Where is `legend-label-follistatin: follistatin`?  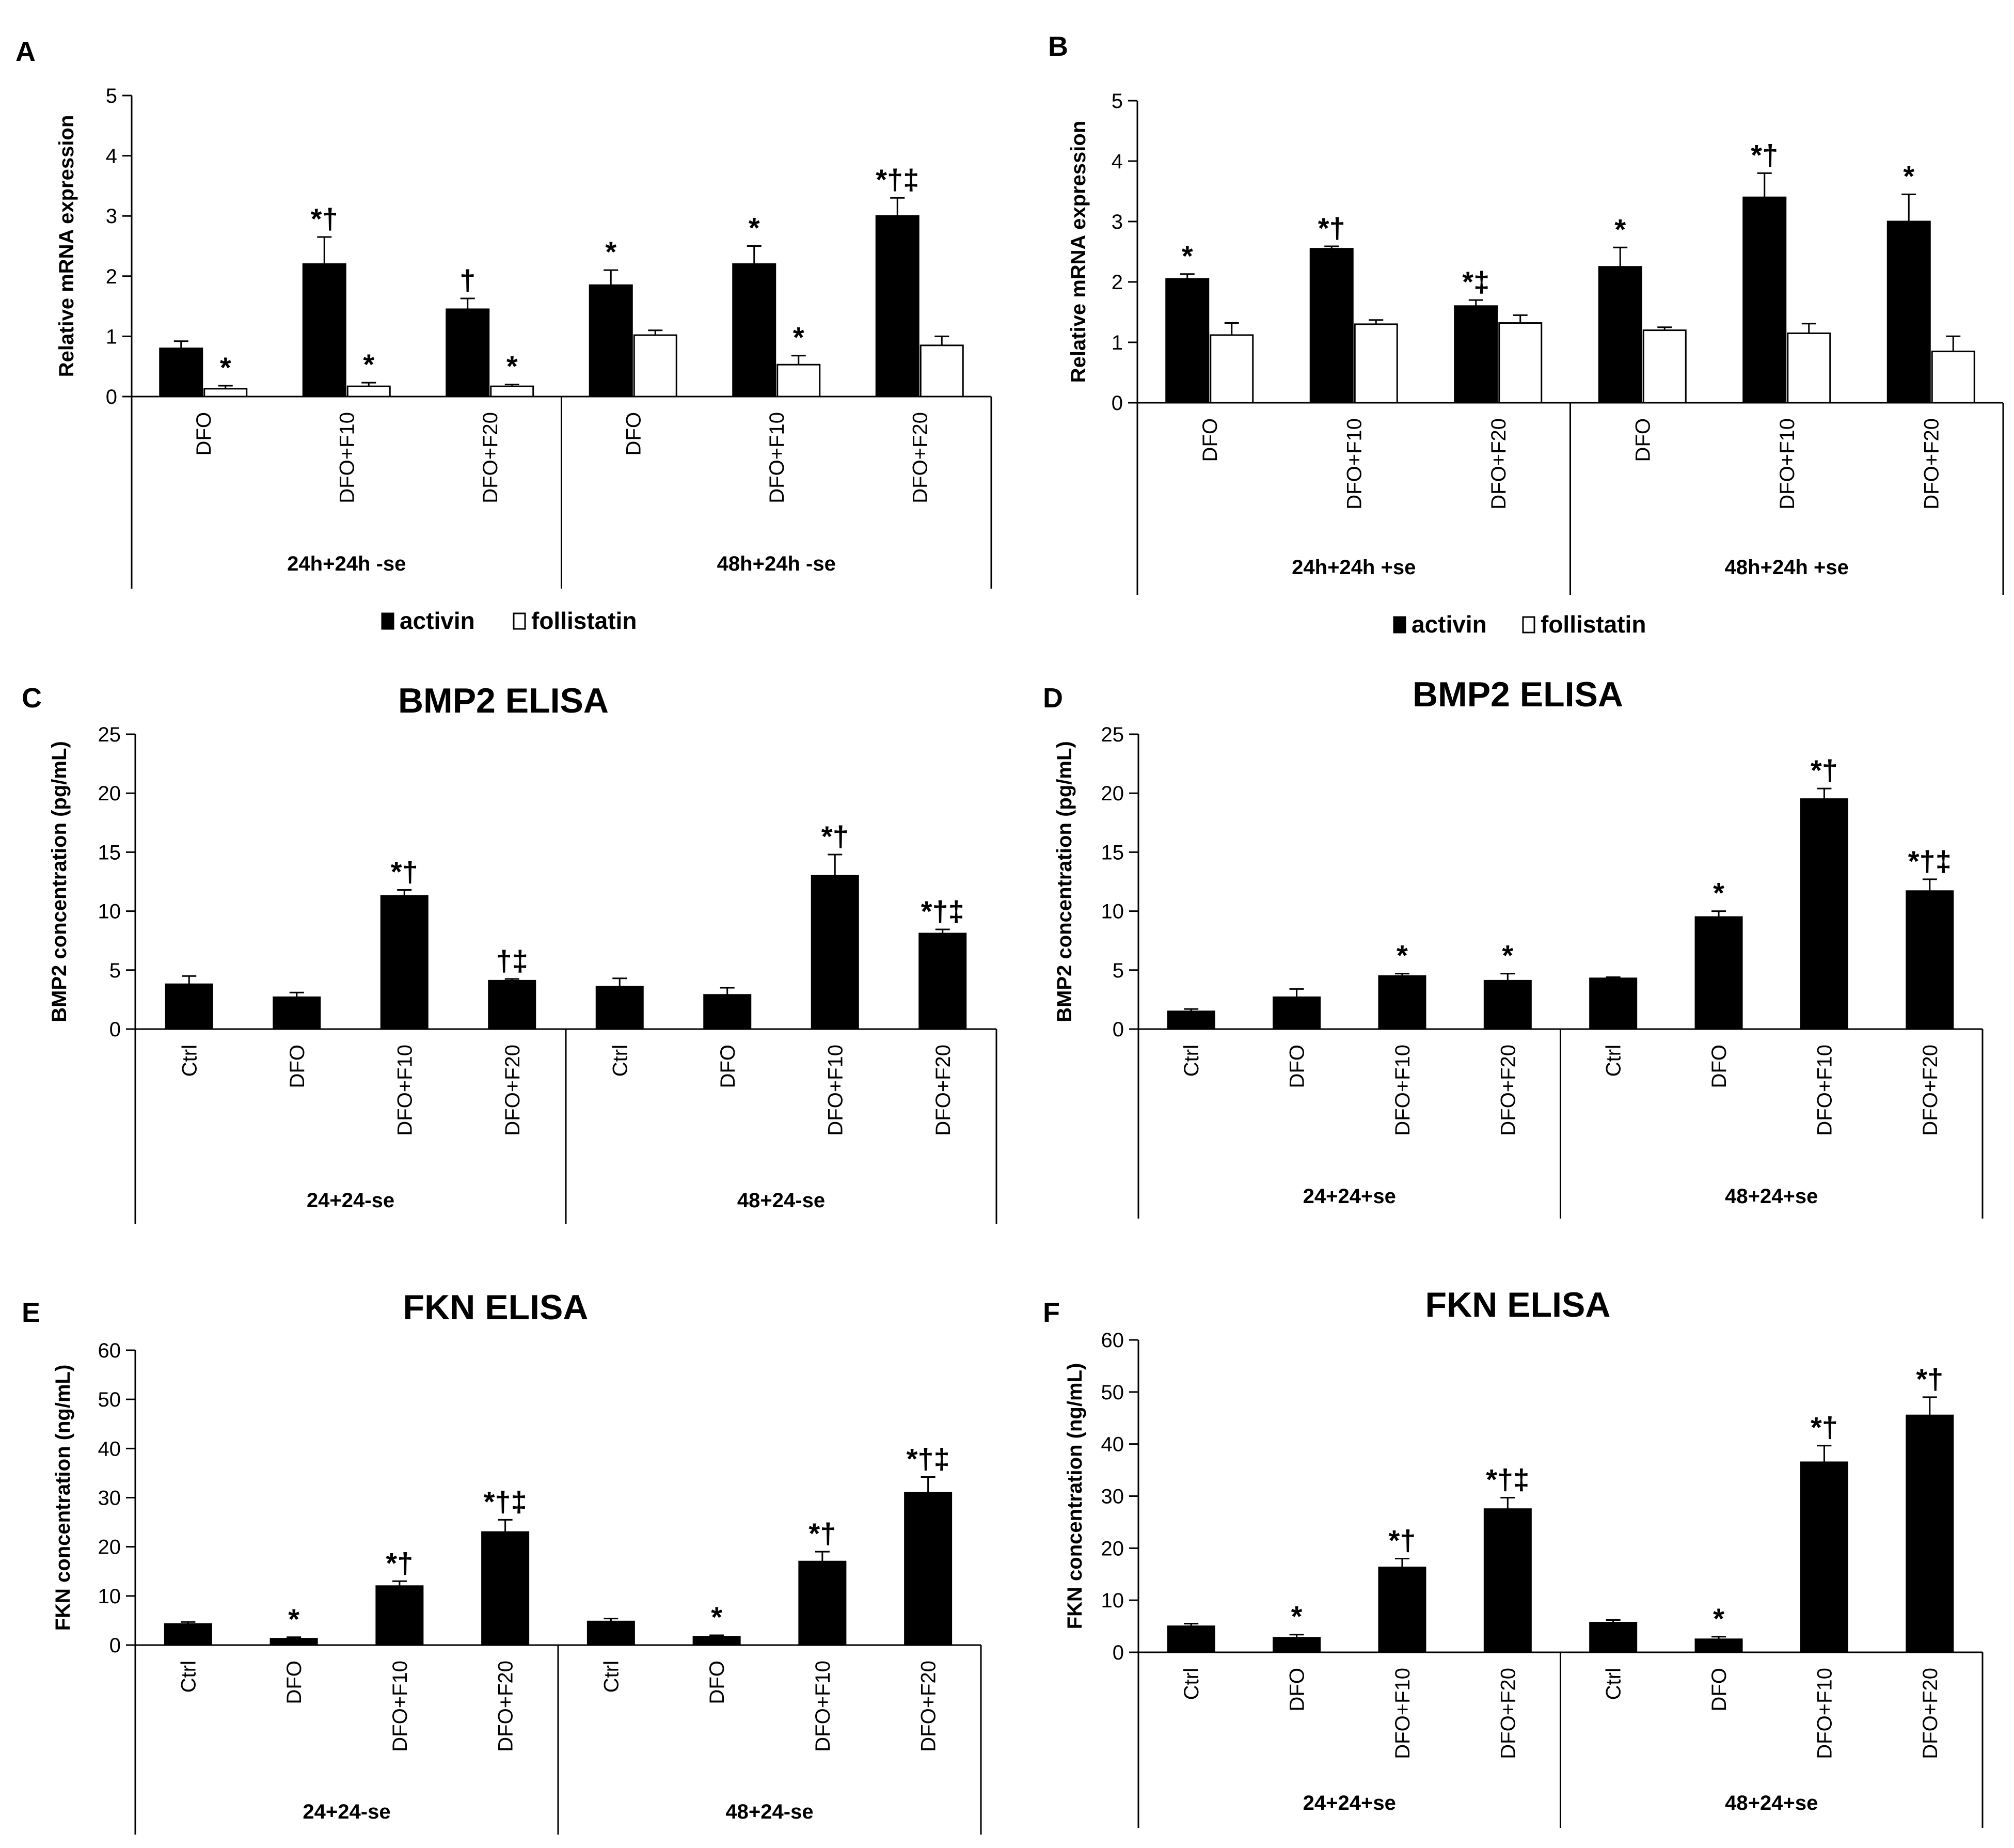 legend-label-follistatin: follistatin is located at coordinates (1594, 624).